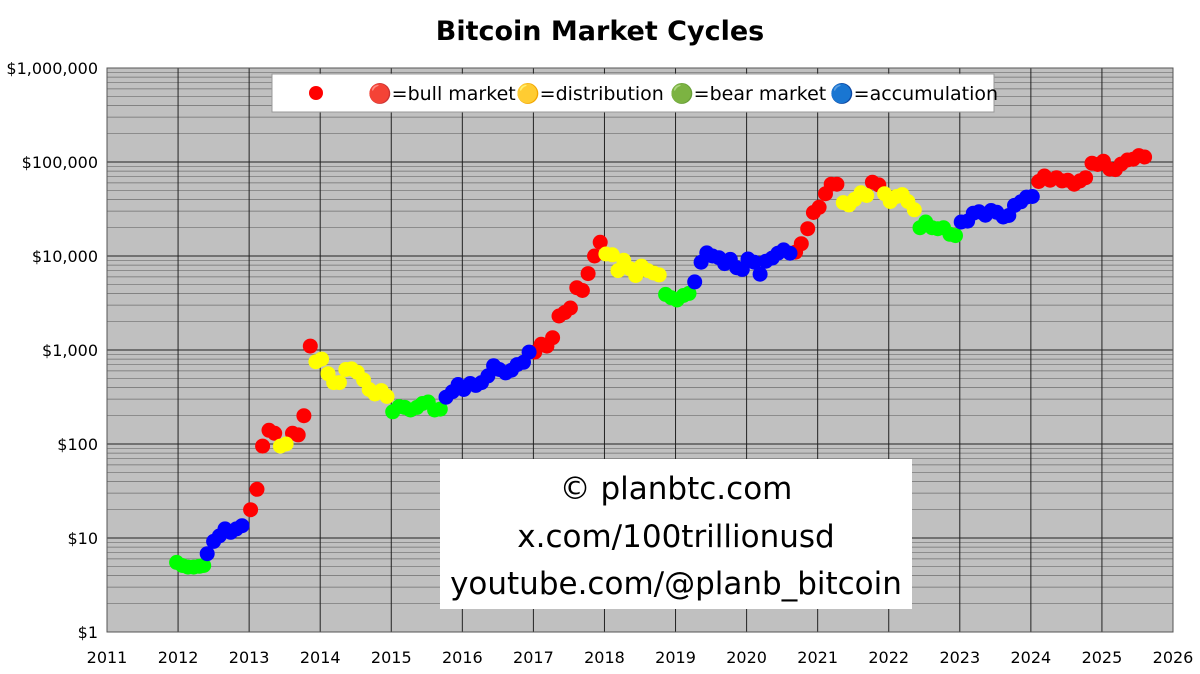  Describe the element at coordinates (65, 256) in the screenshot. I see `y-tick-label: $10,000` at that location.